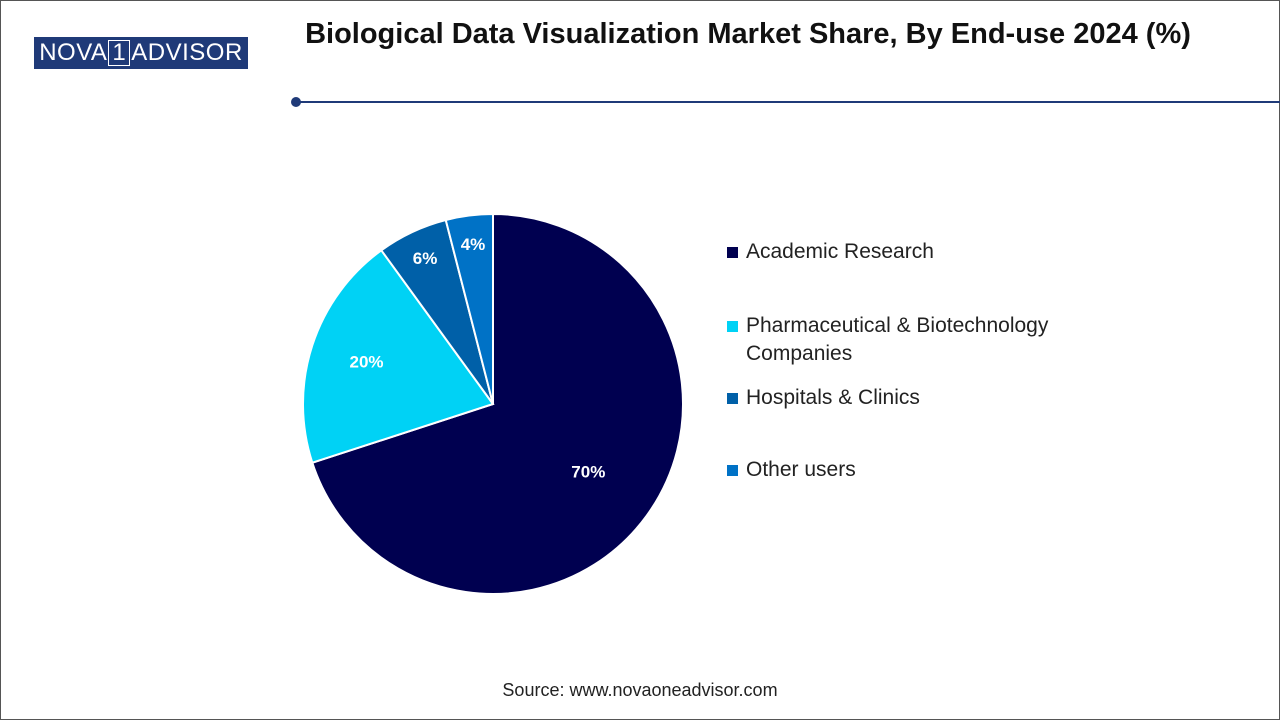 Image resolution: width=1280 pixels, height=720 pixels. Describe the element at coordinates (833, 397) in the screenshot. I see `legend-label: Hospitals & Clinics` at that location.